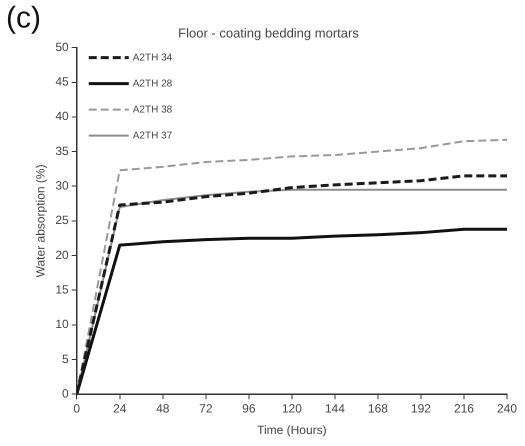 This screenshot has height=446, width=525. I want to click on y-tick-label: 30, so click(62, 185).